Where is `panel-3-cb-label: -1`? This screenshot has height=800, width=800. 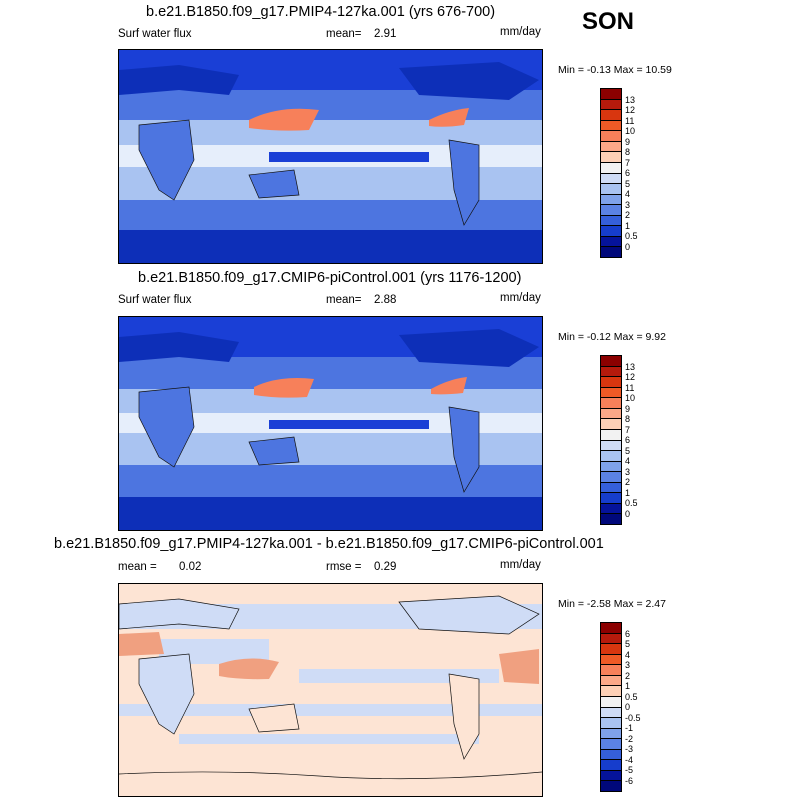 panel-3-cb-label: -1 is located at coordinates (629, 728).